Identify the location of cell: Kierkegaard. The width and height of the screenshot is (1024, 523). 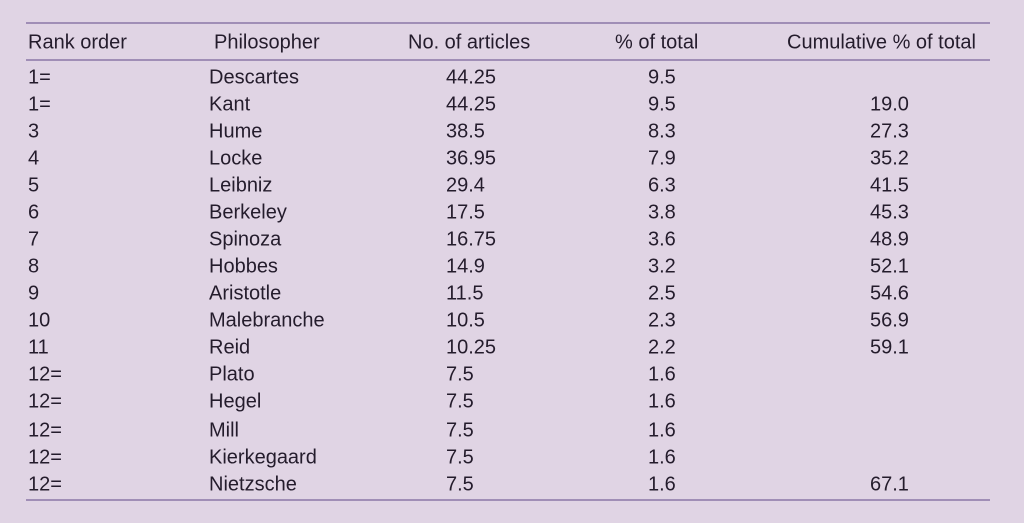
(263, 457).